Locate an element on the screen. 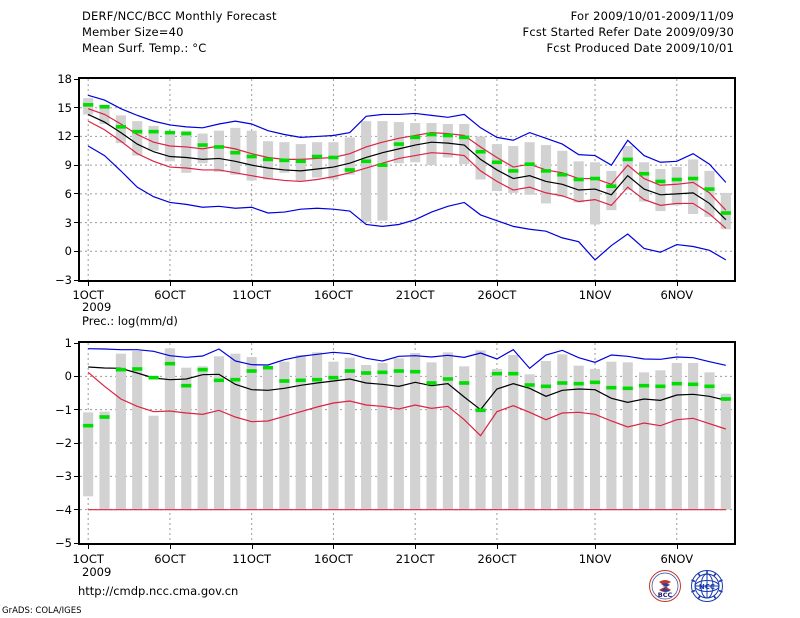 The height and width of the screenshot is (618, 800). y-tick-label: −2 is located at coordinates (63, 443).